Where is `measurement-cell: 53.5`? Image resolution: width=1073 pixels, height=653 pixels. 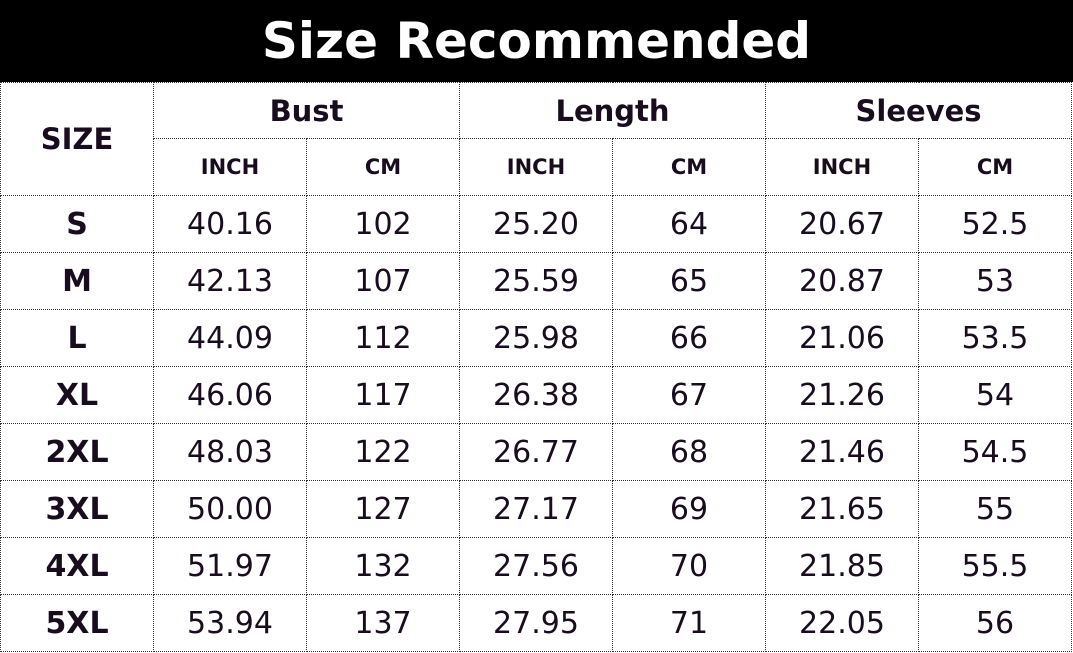 measurement-cell: 53.5 is located at coordinates (995, 338).